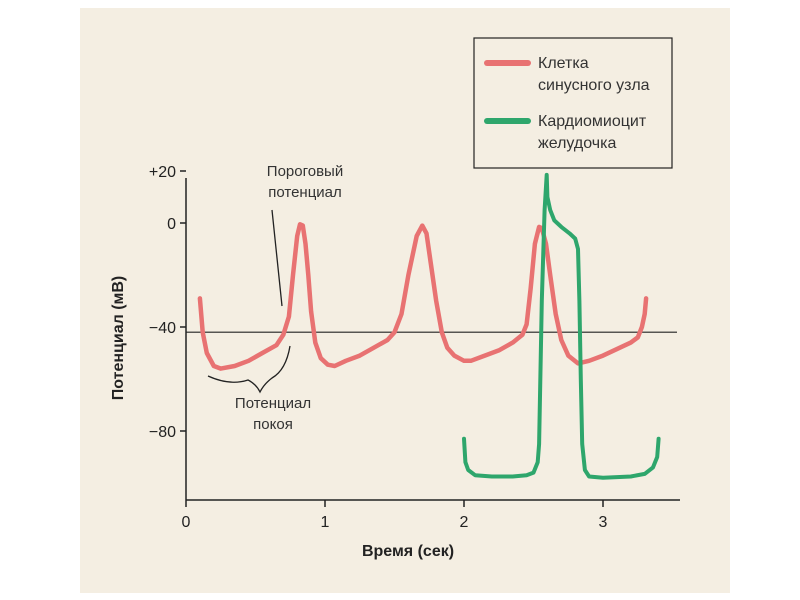  I want to click on y-ticks: +20 0 −40 −80, so click(167, 302).